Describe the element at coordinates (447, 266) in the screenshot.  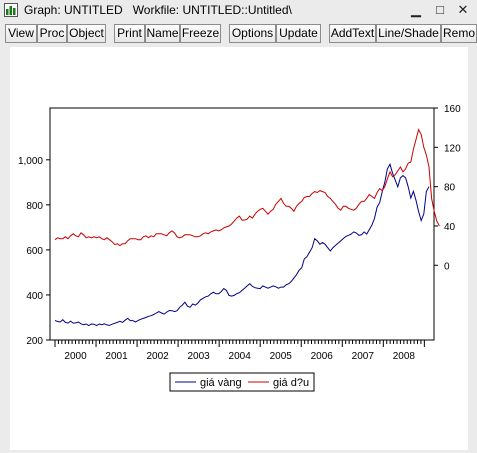
I see `right-axis-tick-label: 0` at that location.